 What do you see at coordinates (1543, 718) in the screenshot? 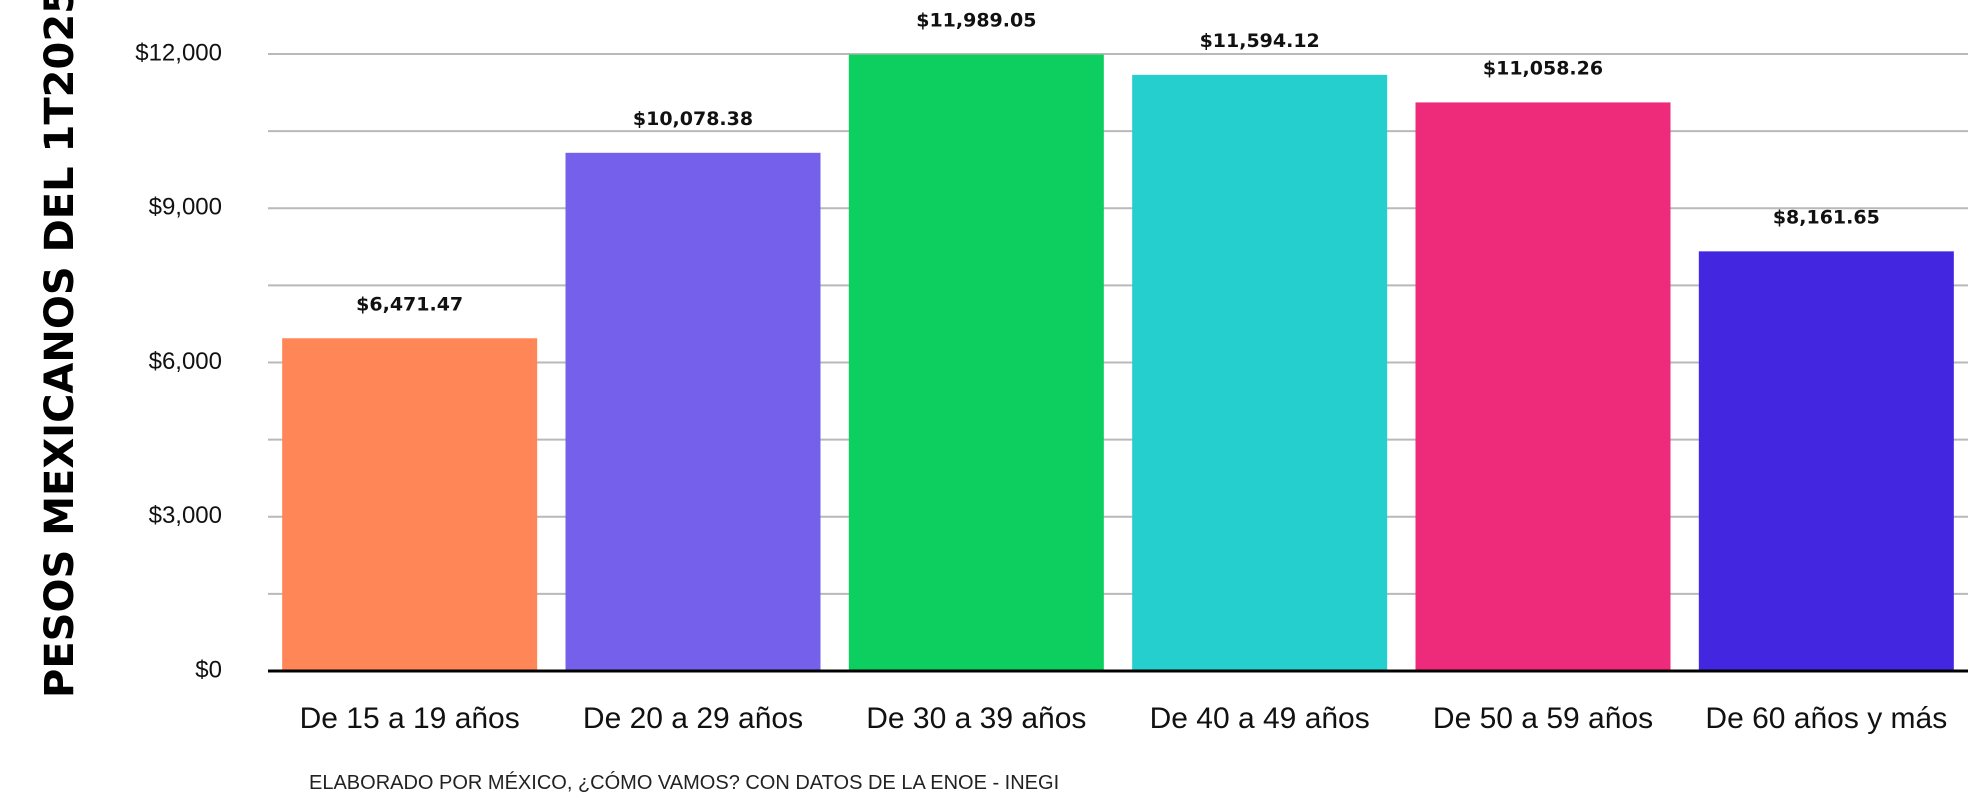
I see `category-label: De 50 a 59 años` at bounding box center [1543, 718].